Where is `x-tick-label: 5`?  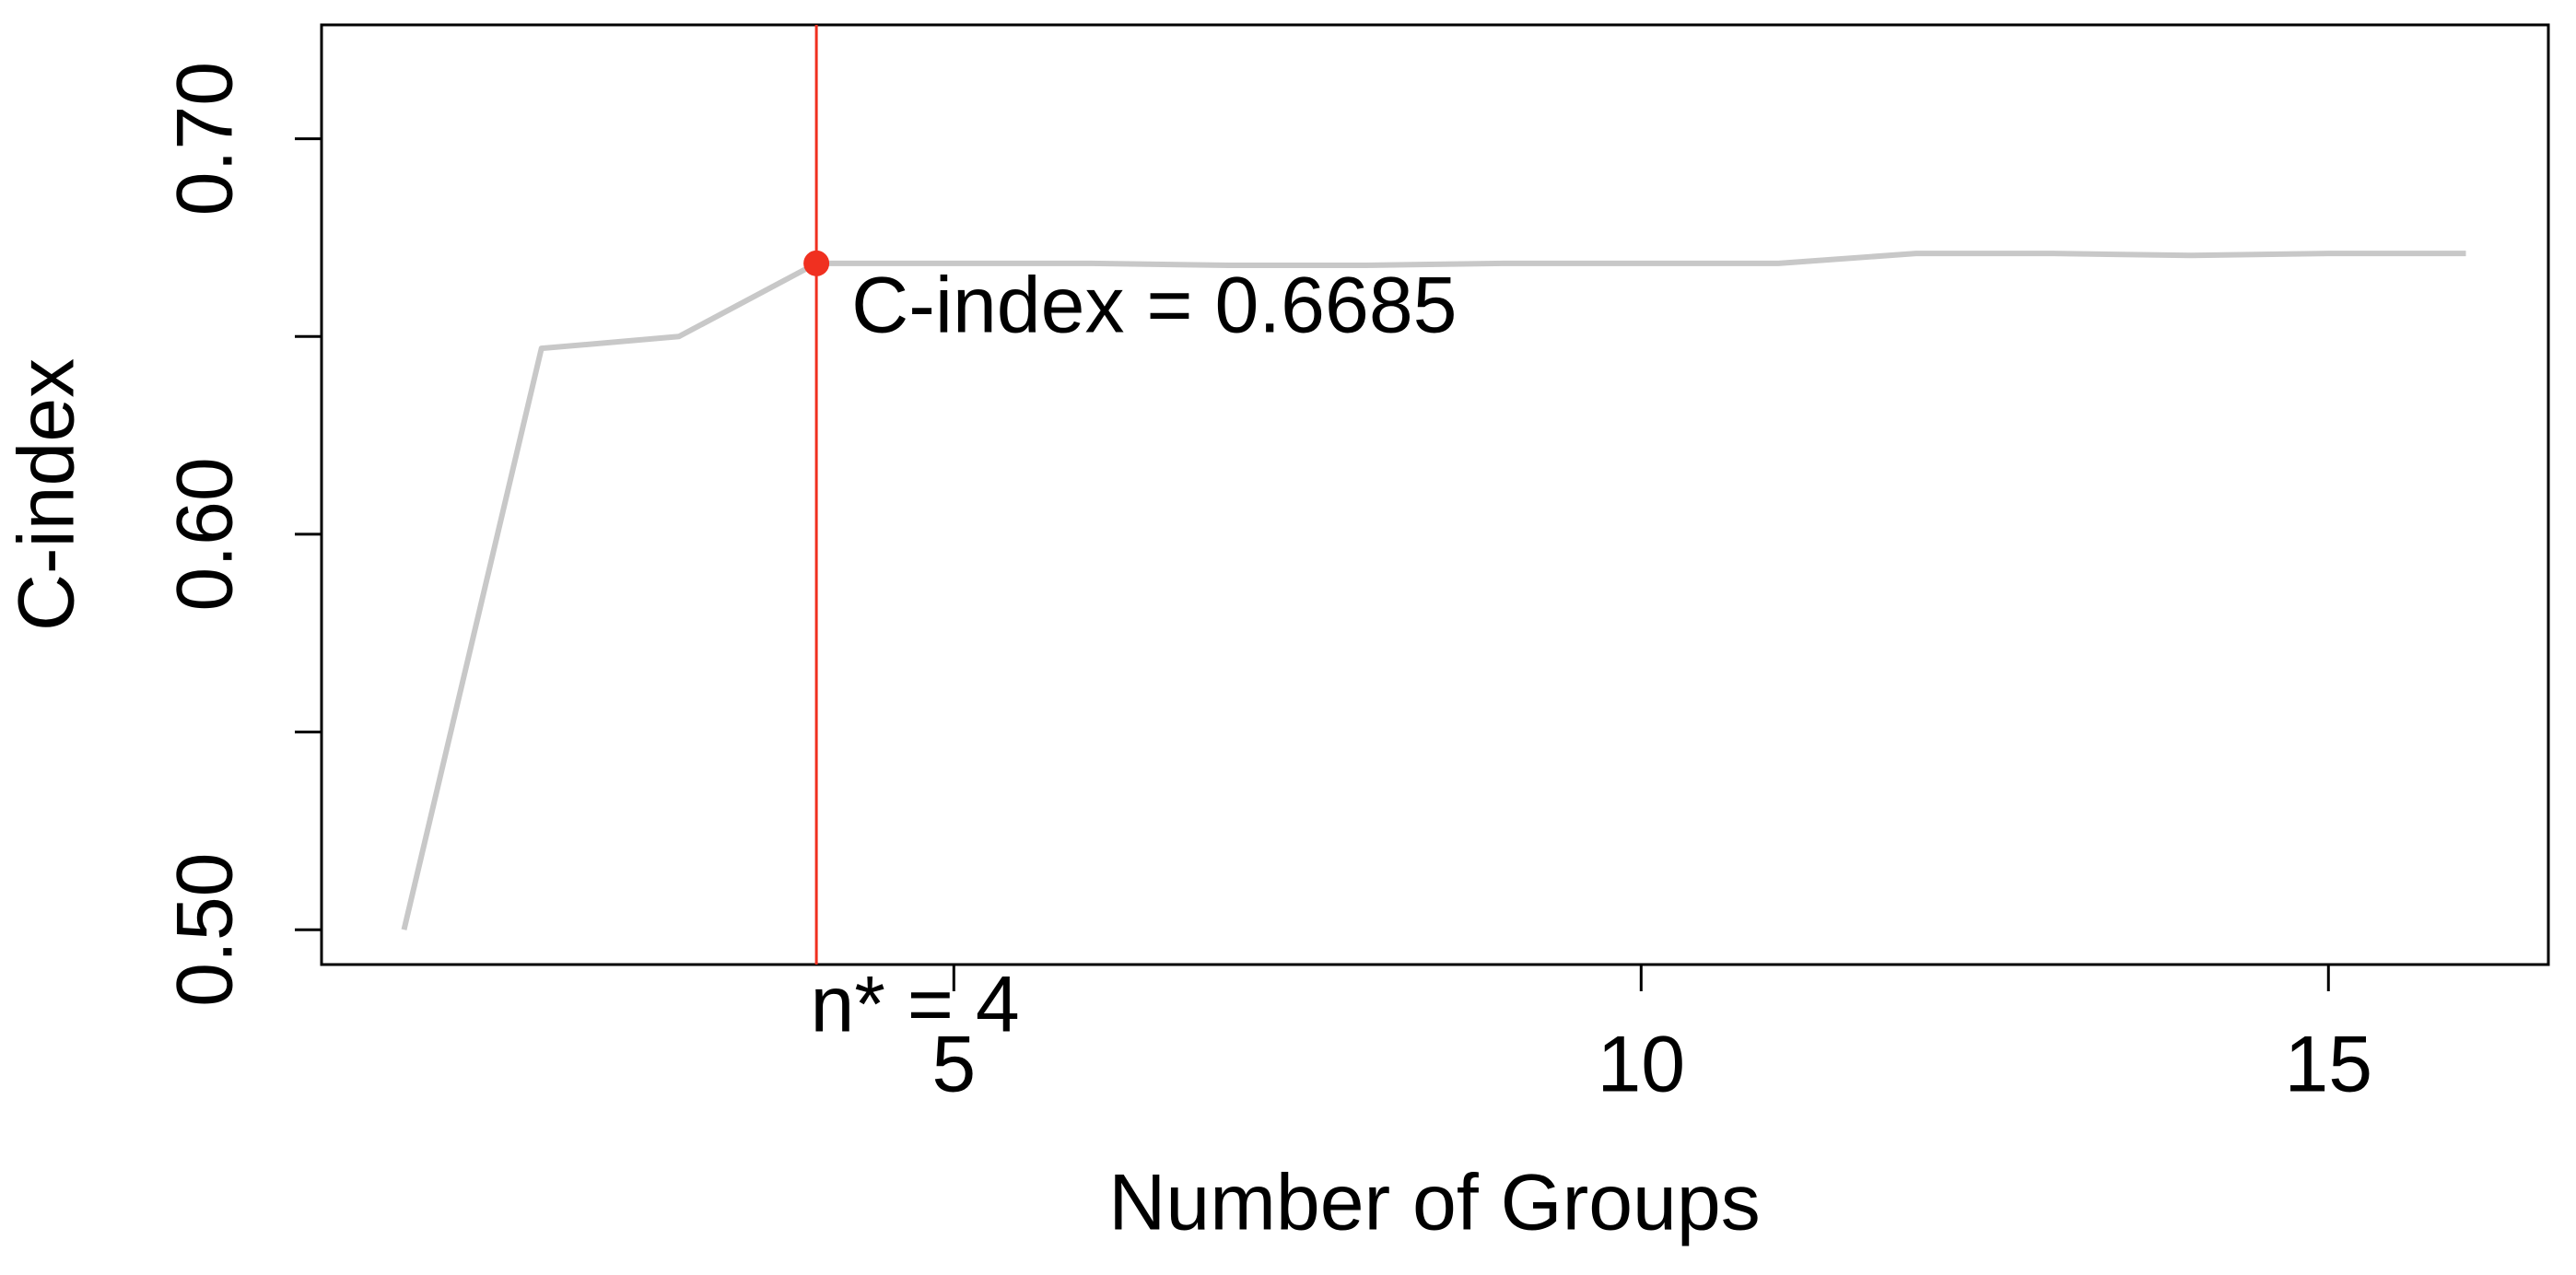
x-tick-label: 5 is located at coordinates (953, 1065).